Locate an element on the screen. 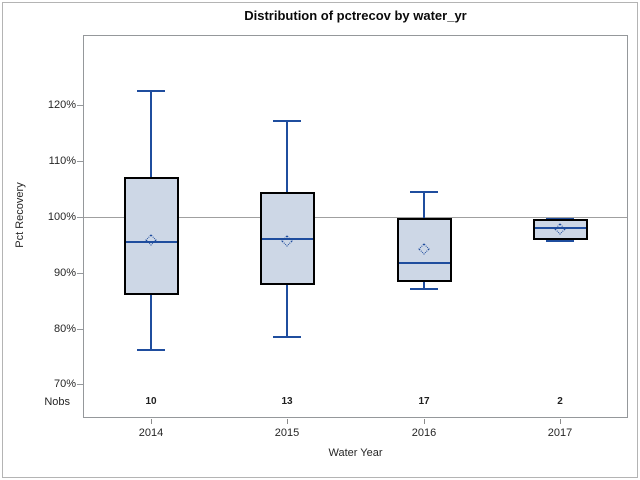  x-tick-label: 2016 is located at coordinates (424, 433).